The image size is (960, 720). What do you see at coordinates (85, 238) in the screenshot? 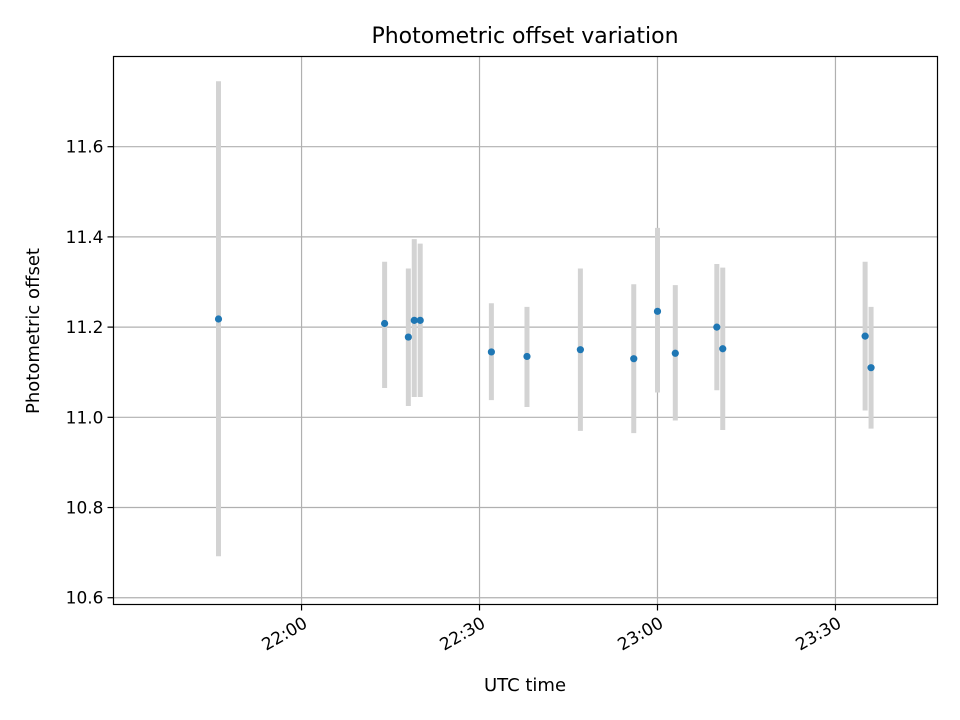
I see `y-tick-label: 11.4` at bounding box center [85, 238].